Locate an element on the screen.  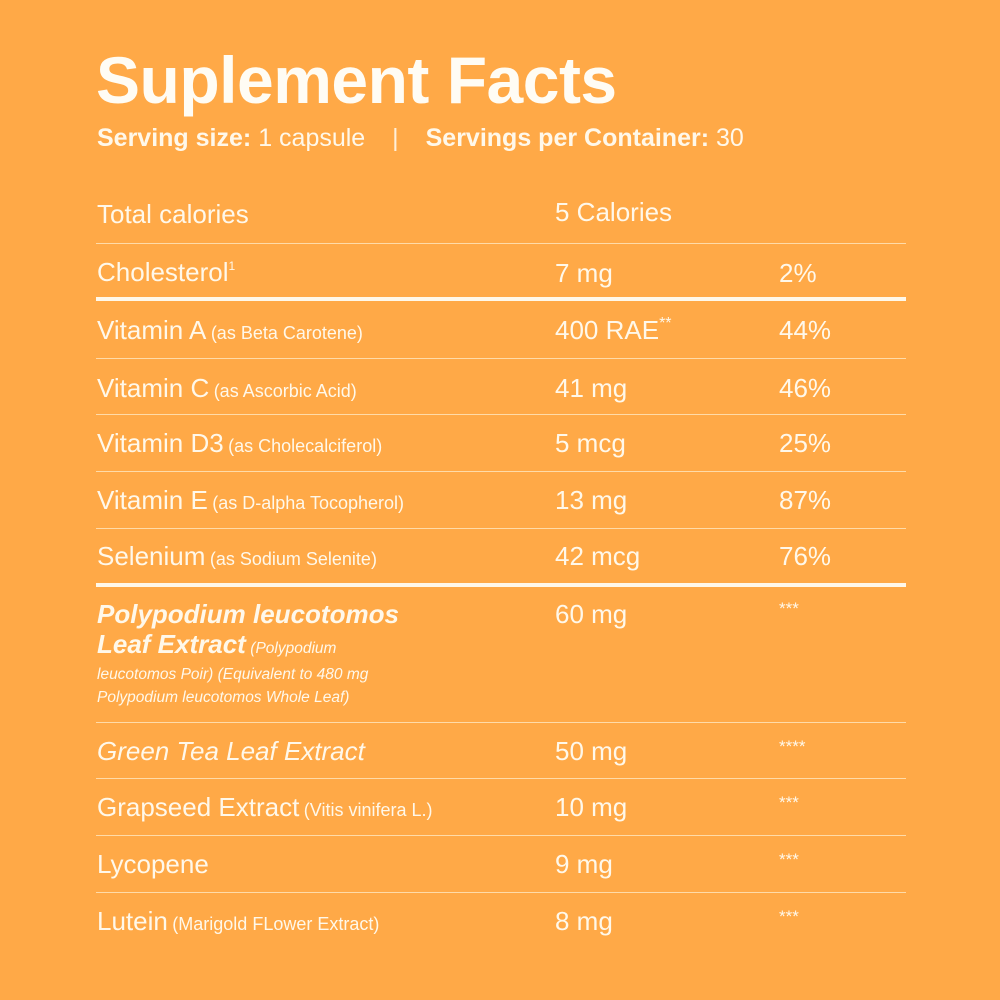
daily-value: 25% is located at coordinates (805, 443).